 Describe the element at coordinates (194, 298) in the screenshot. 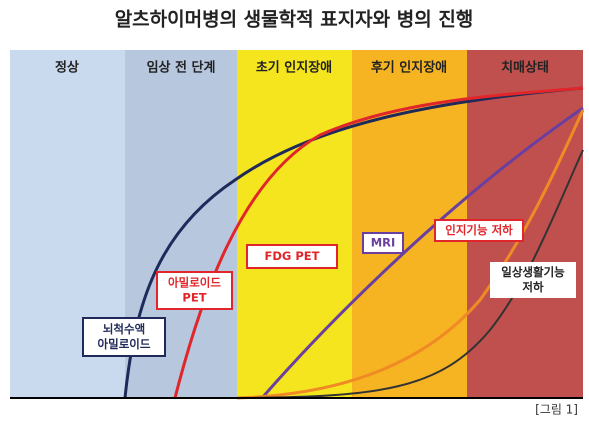

I see `marker-label: PET` at that location.